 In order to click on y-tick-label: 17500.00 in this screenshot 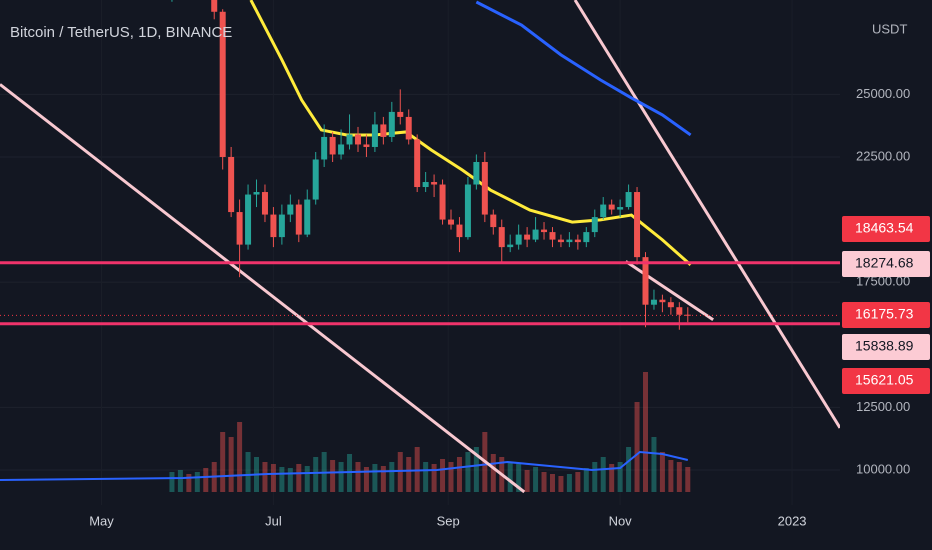, I will do `click(883, 281)`.